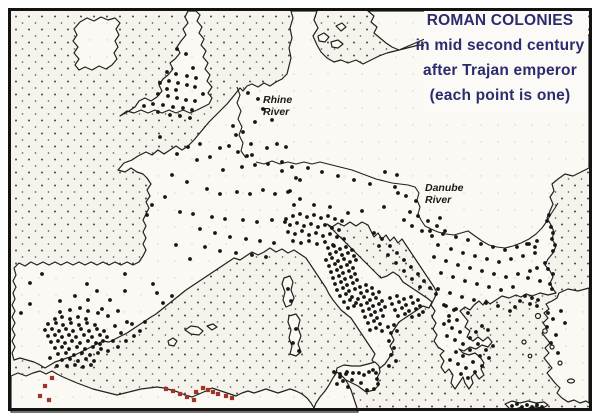 Image resolution: width=600 pixels, height=419 pixels. Describe the element at coordinates (278, 100) in the screenshot. I see `rhine-label-line-1: Rhine` at that location.